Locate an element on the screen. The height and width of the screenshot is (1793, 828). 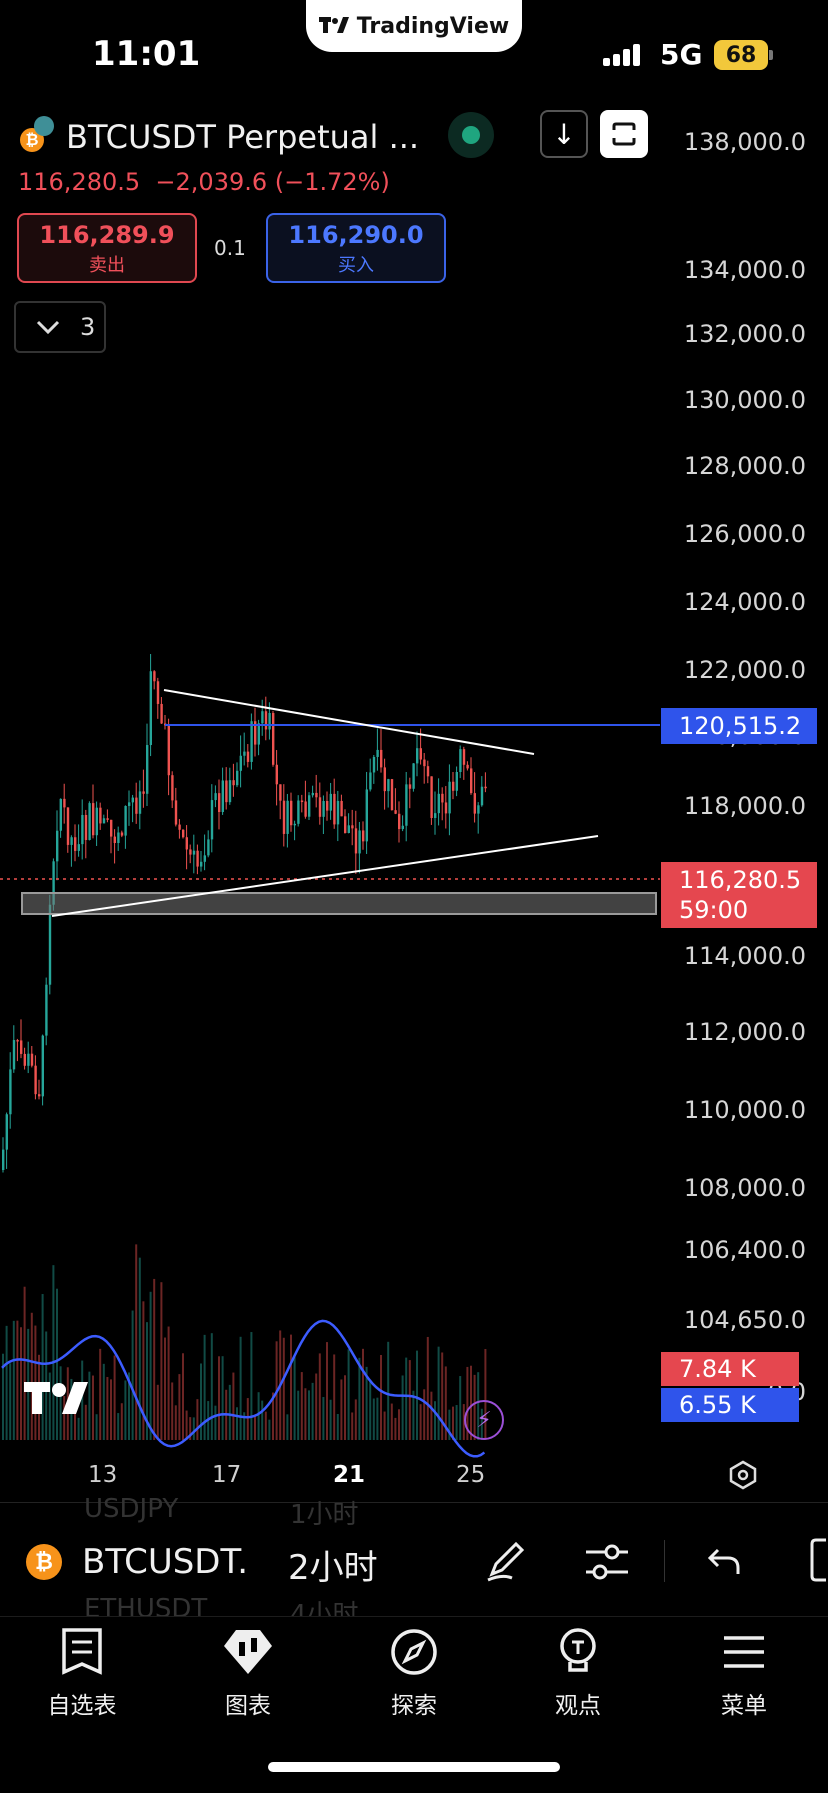
interval-selector: 2小时 is located at coordinates (333, 1568).